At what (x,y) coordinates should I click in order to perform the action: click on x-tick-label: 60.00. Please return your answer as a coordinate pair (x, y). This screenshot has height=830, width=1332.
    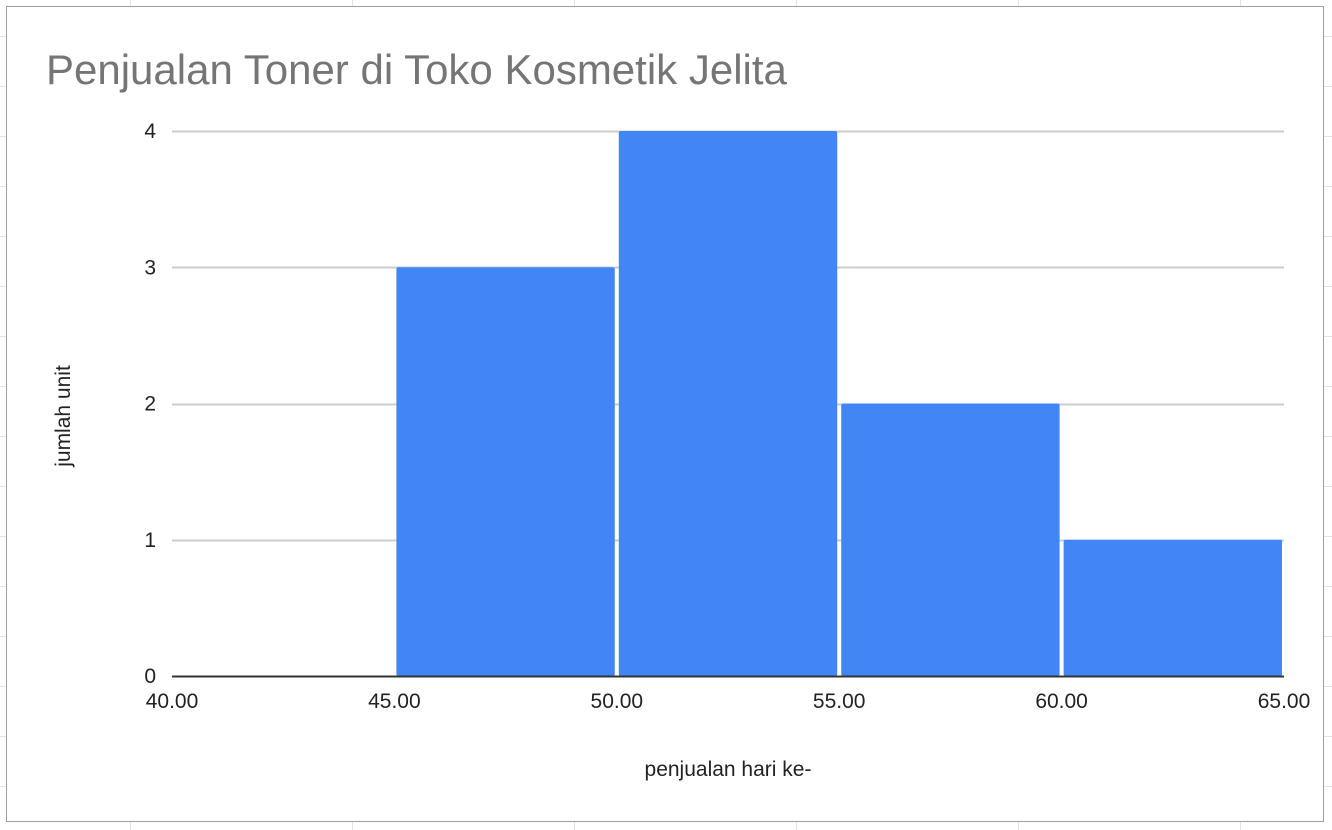
    Looking at the image, I should click on (1061, 701).